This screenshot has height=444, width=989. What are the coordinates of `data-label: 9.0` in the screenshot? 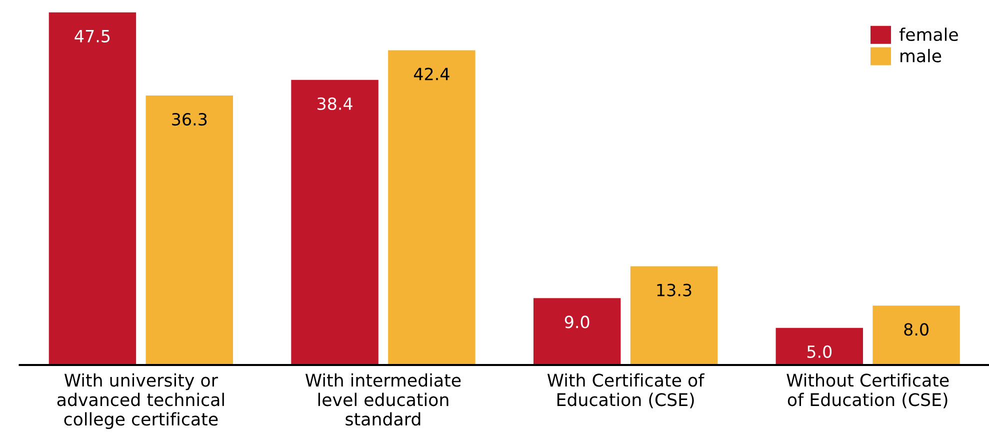 It's located at (577, 322).